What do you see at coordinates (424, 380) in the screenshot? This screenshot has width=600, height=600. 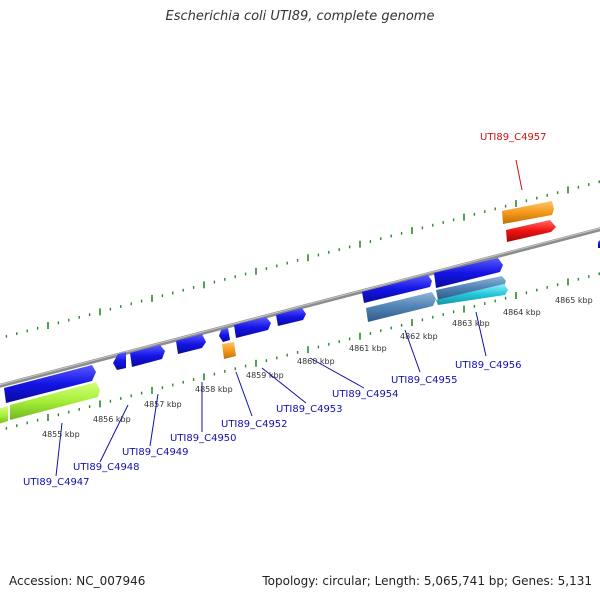 I see `gene-label: UTI89_C4955` at bounding box center [424, 380].